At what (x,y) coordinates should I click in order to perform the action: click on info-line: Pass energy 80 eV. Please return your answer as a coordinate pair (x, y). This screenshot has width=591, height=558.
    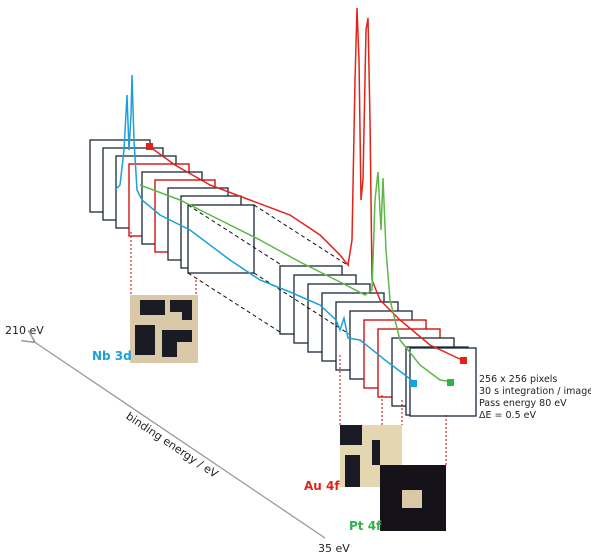
    Looking at the image, I should click on (523, 403).